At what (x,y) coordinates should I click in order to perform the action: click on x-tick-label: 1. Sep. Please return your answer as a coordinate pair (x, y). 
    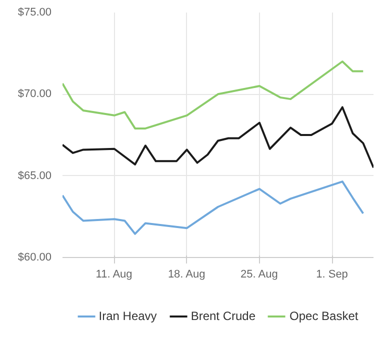
    Looking at the image, I should click on (332, 274).